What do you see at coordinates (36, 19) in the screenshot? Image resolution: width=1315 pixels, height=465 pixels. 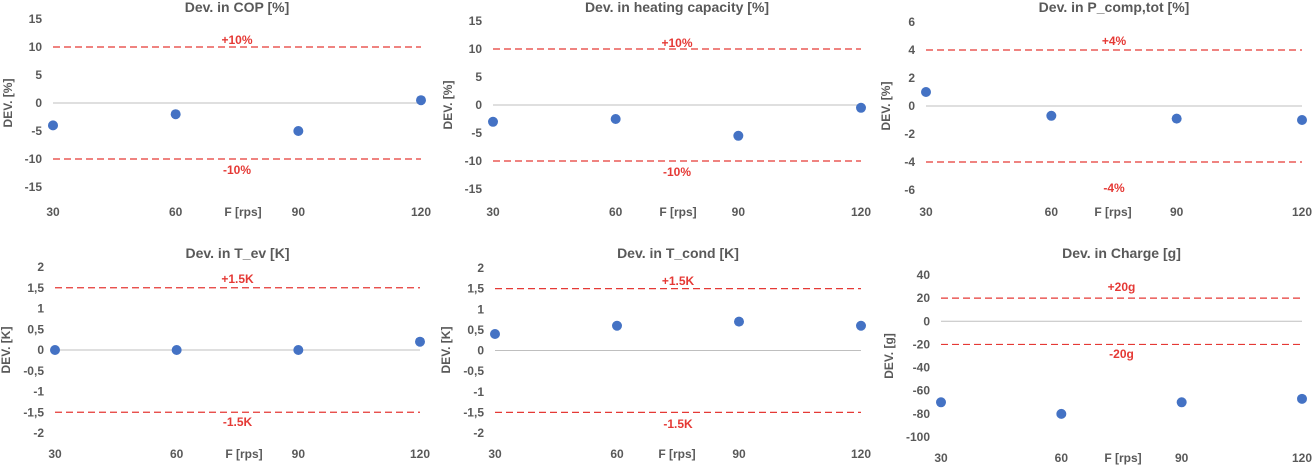 I see `y-tick-label: 15` at bounding box center [36, 19].